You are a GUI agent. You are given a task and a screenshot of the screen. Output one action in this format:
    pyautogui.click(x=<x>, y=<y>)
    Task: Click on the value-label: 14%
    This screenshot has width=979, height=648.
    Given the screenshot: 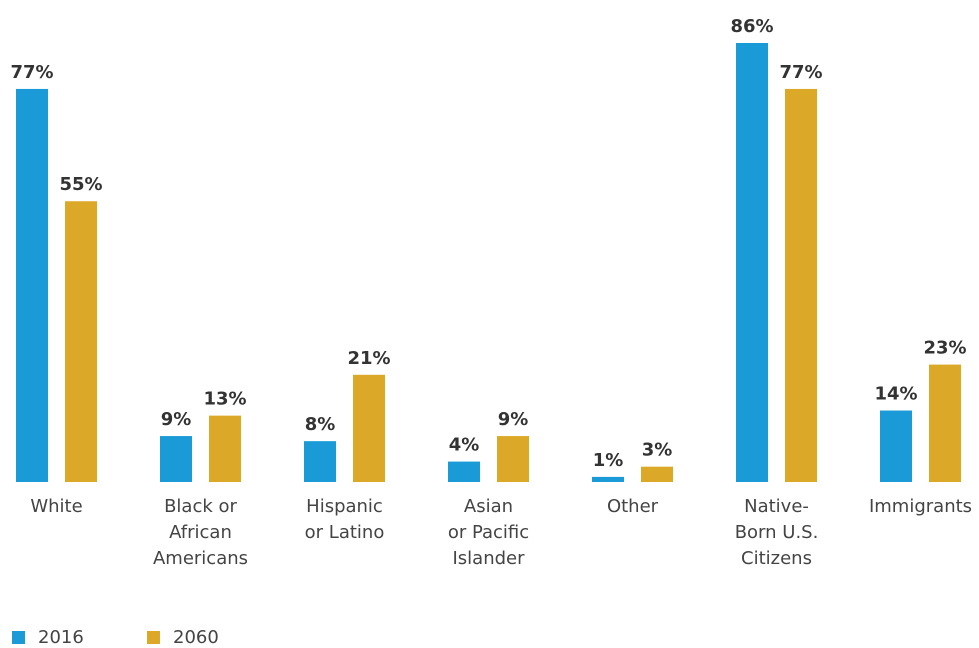 What is the action you would take?
    pyautogui.click(x=895, y=394)
    